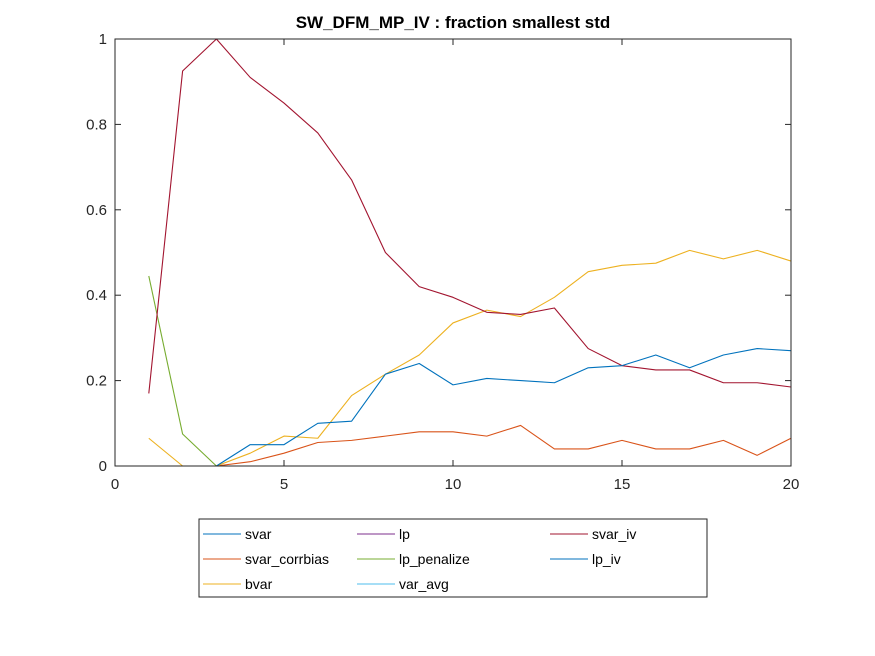 The image size is (875, 656). What do you see at coordinates (258, 534) in the screenshot?
I see `legend-label-svar: svar` at bounding box center [258, 534].